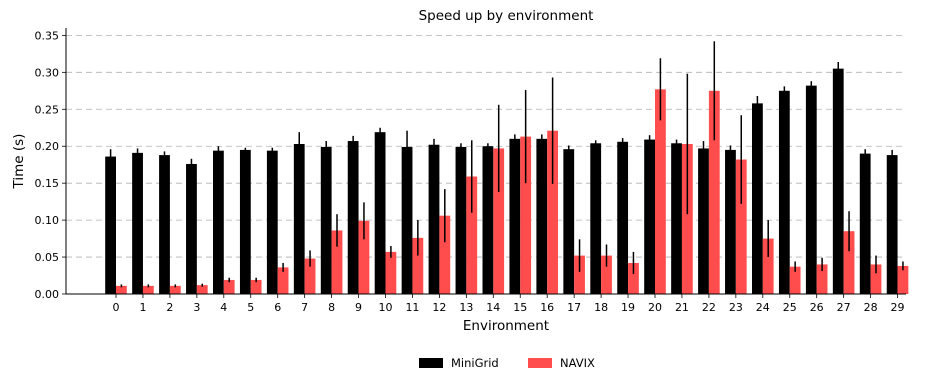 The height and width of the screenshot is (371, 936). What do you see at coordinates (47, 220) in the screenshot?
I see `y-tick-label: 0.10` at bounding box center [47, 220].